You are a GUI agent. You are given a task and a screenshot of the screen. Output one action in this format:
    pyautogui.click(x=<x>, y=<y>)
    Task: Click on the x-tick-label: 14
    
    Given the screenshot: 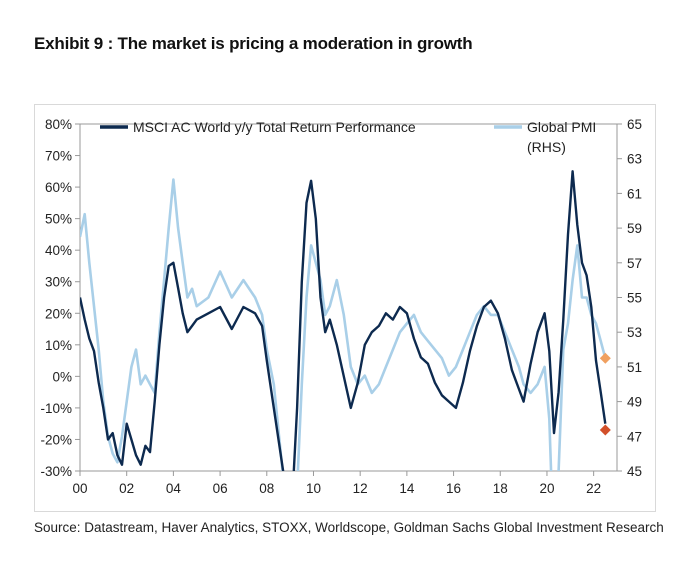 What is the action you would take?
    pyautogui.click(x=407, y=488)
    